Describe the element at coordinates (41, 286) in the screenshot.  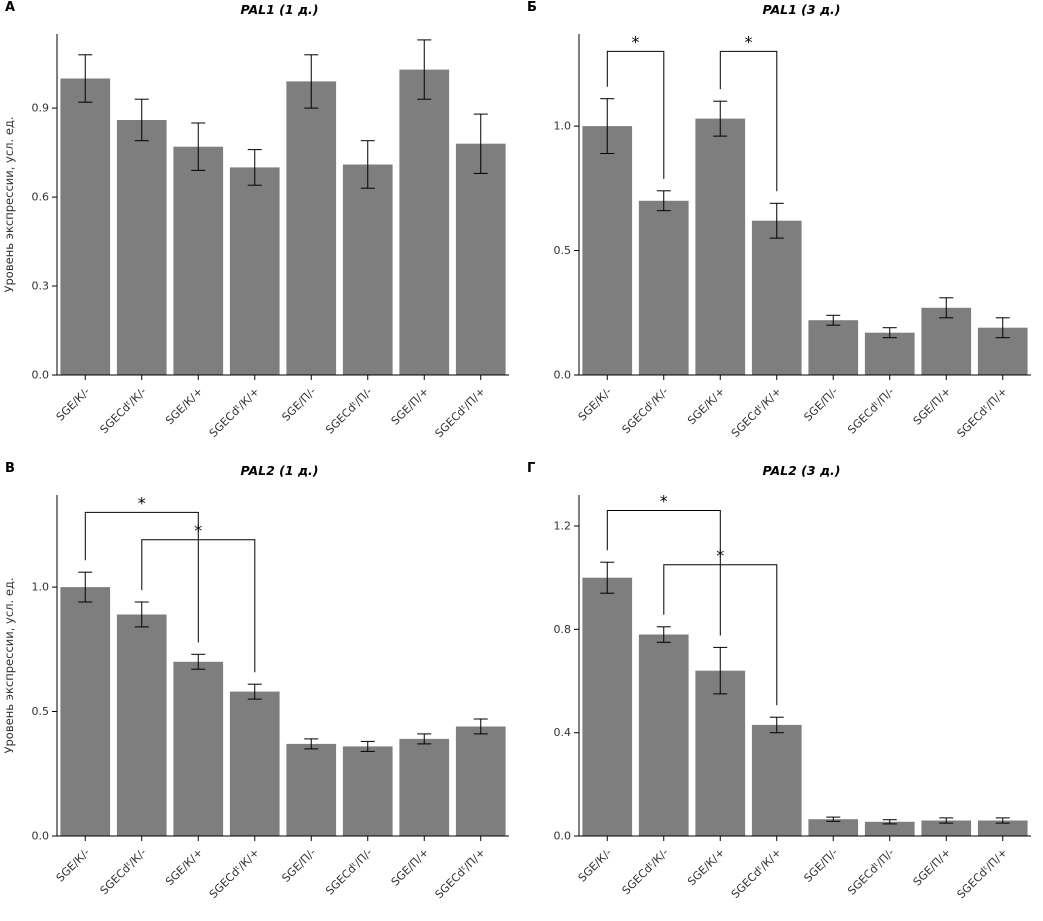
I see `svg-text: 0.3` at that location.